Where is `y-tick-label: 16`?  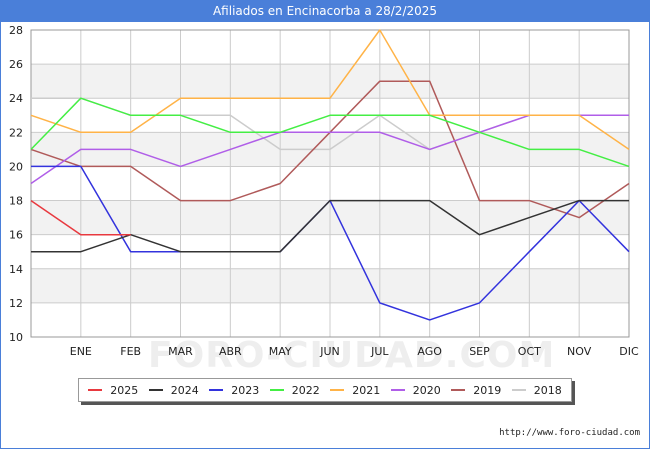 y-tick-label: 16 is located at coordinates (16, 235).